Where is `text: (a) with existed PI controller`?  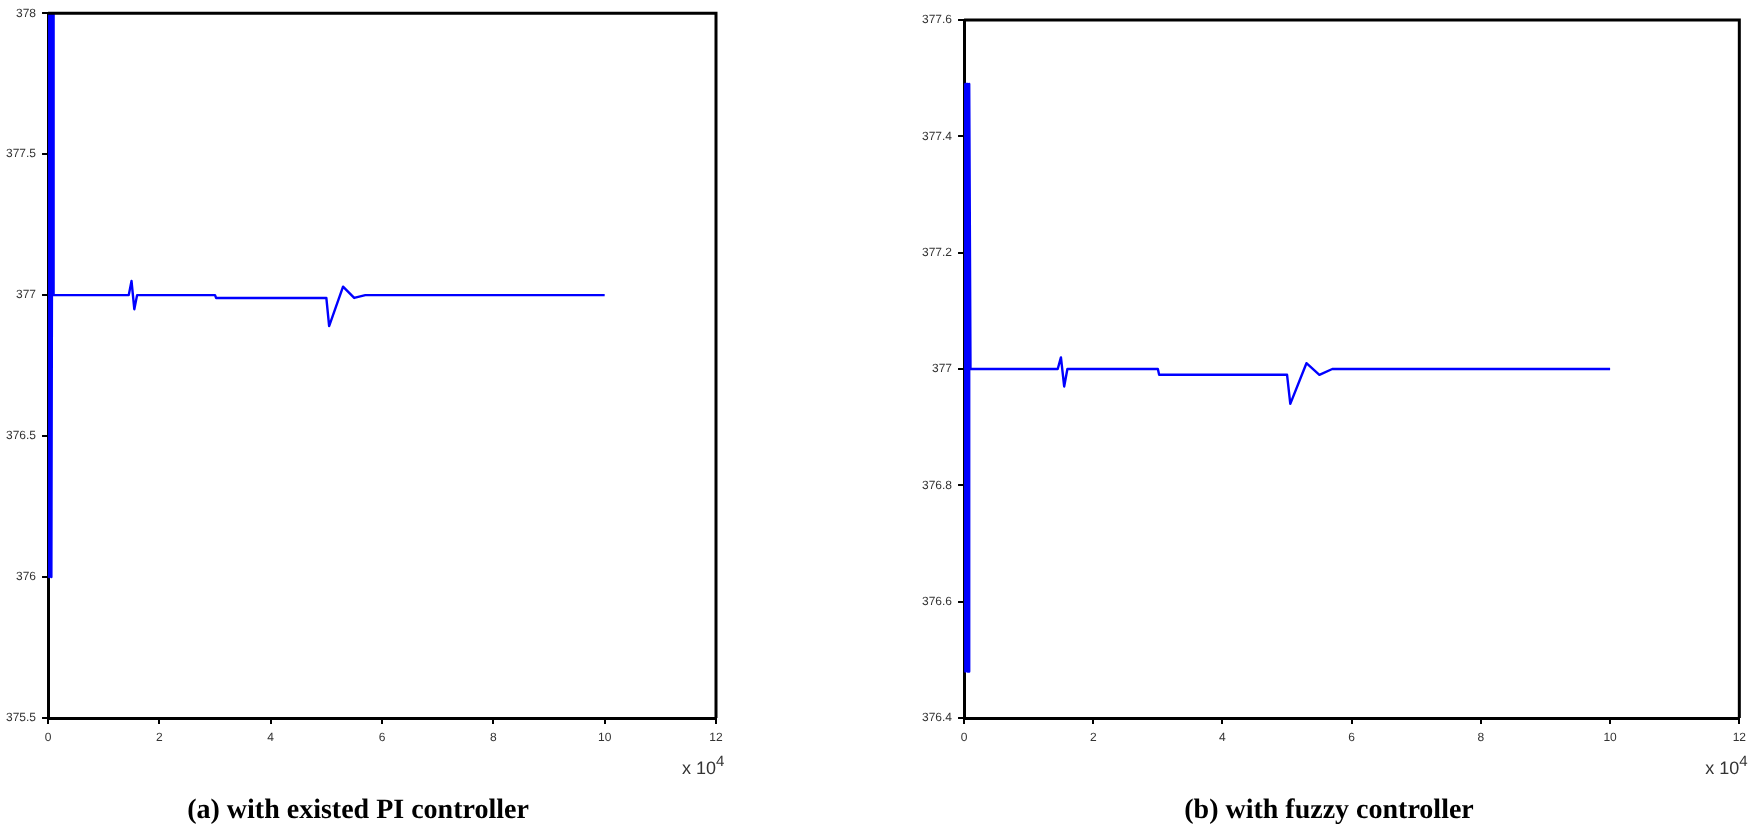
text: (a) with existed PI controller is located at coordinates (358, 811).